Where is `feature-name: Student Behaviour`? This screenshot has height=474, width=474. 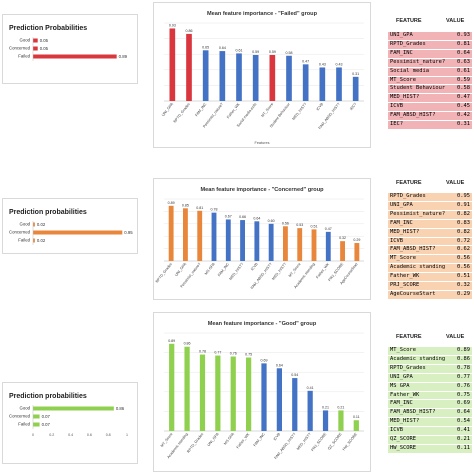 feature-name: Student Behaviour is located at coordinates (418, 88).